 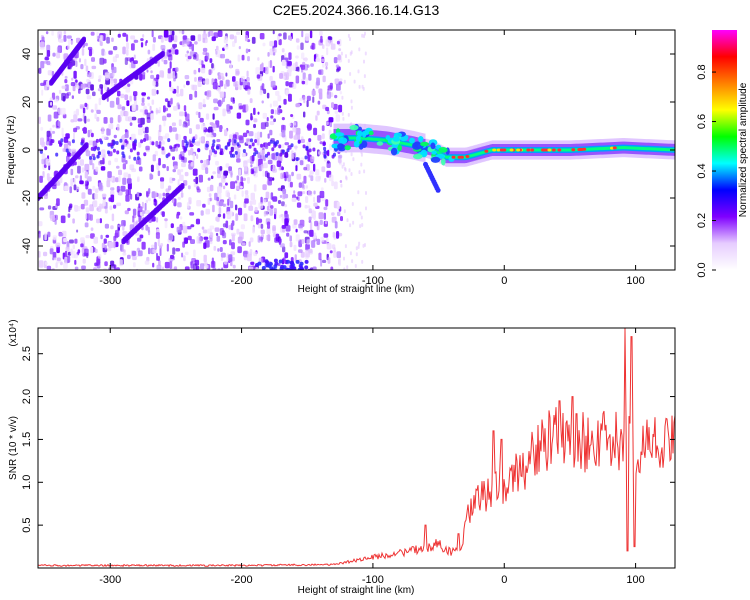 I want to click on y-tick-label: 40, so click(x=27, y=54).